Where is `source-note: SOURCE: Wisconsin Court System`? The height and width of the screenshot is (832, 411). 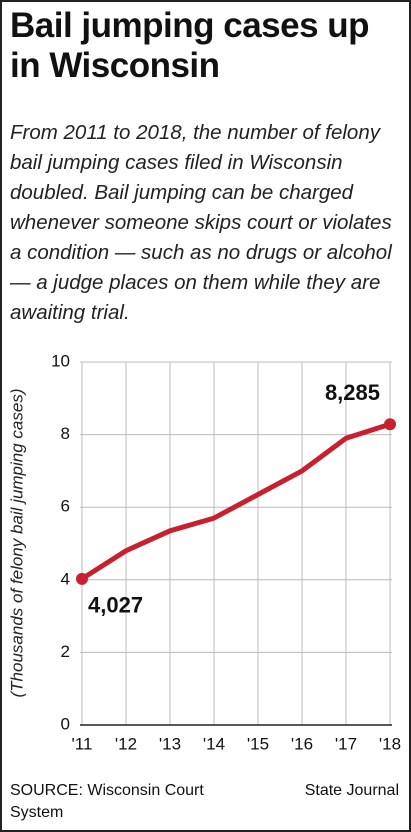
source-note: SOURCE: Wisconsin Court System is located at coordinates (107, 801).